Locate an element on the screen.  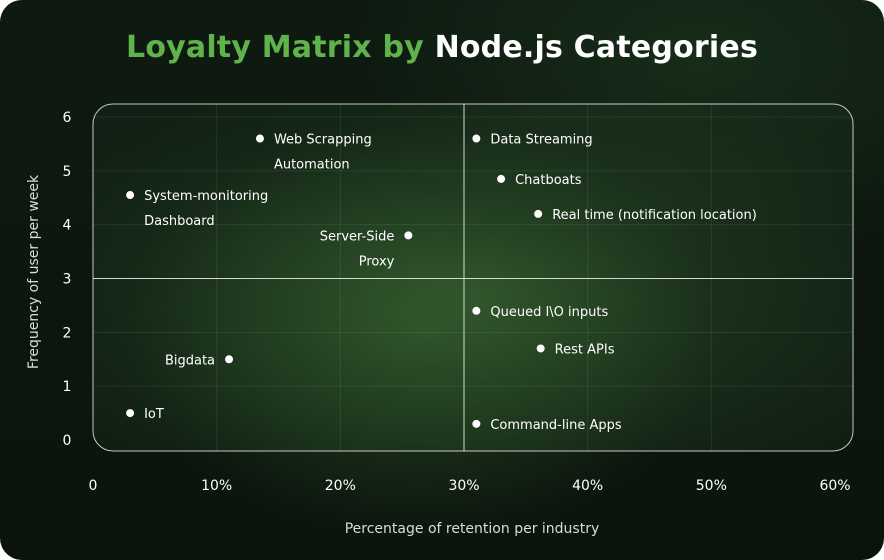
y-tick-label: 0 is located at coordinates (67, 441).